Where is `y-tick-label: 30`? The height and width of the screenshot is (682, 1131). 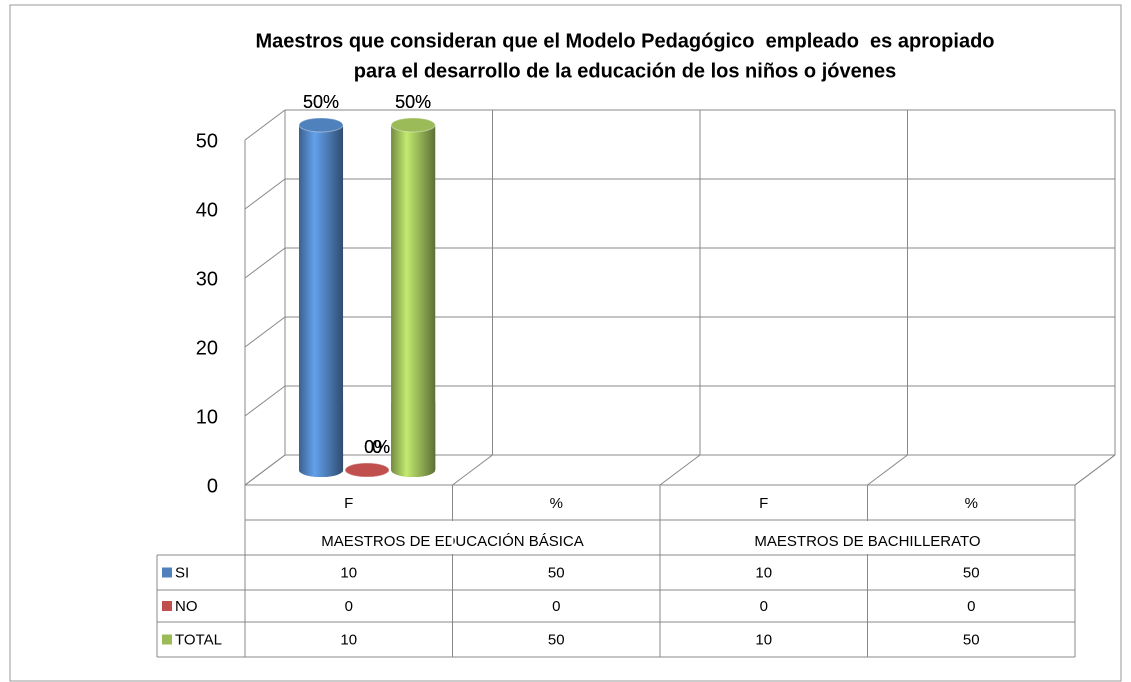
y-tick-label: 30 is located at coordinates (207, 279).